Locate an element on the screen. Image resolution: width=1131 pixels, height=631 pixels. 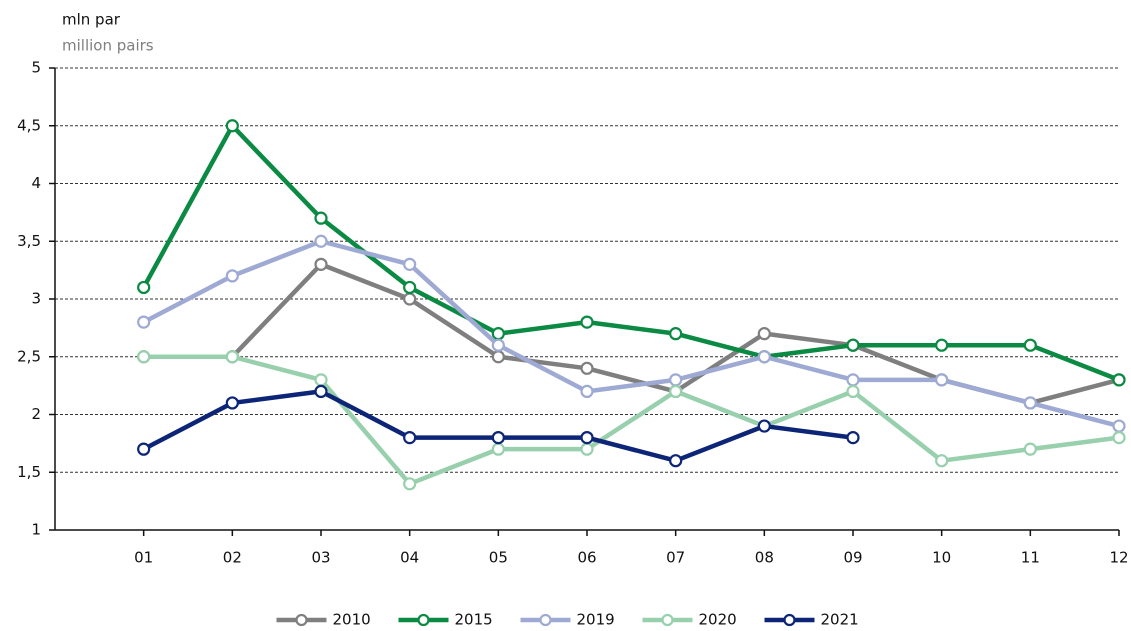
legend-label: 2021 is located at coordinates (840, 620).